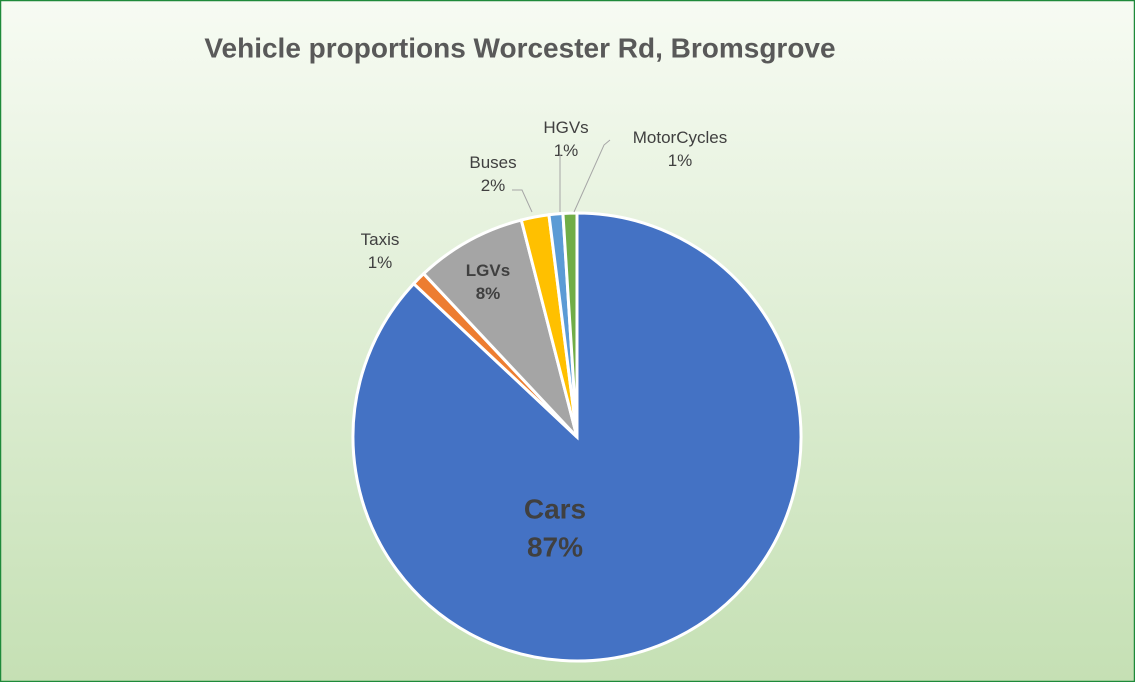 The width and height of the screenshot is (1135, 682). What do you see at coordinates (492, 162) in the screenshot?
I see `label-category: Buses` at bounding box center [492, 162].